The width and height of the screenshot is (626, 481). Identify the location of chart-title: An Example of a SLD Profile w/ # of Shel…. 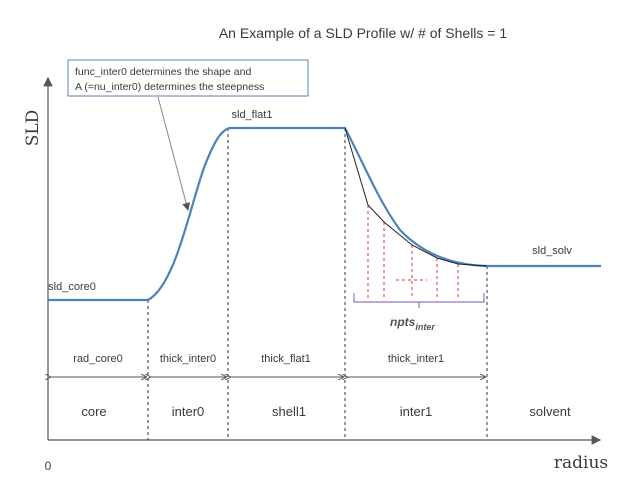
(363, 33).